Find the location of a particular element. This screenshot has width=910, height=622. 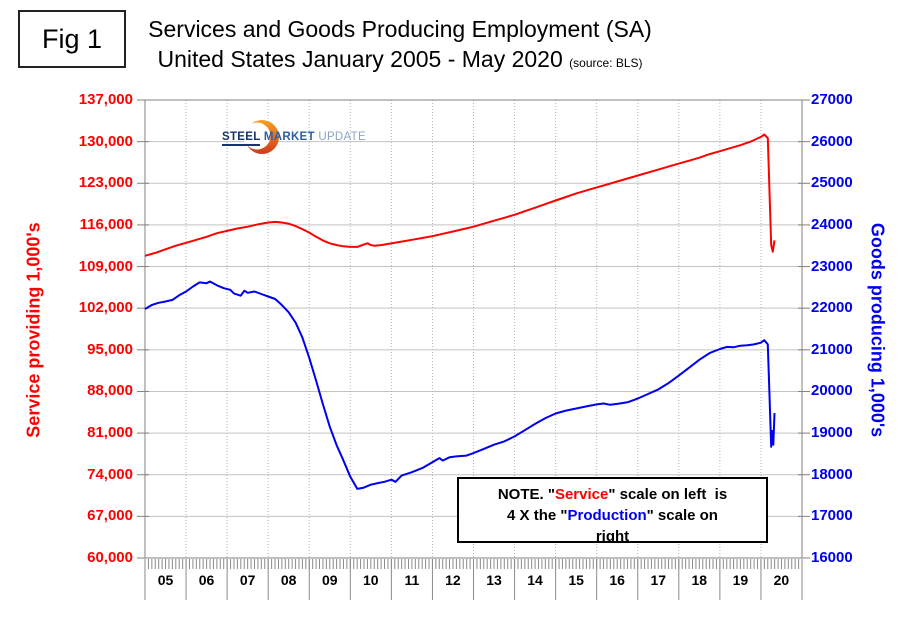

year-label: 19 is located at coordinates (740, 580).